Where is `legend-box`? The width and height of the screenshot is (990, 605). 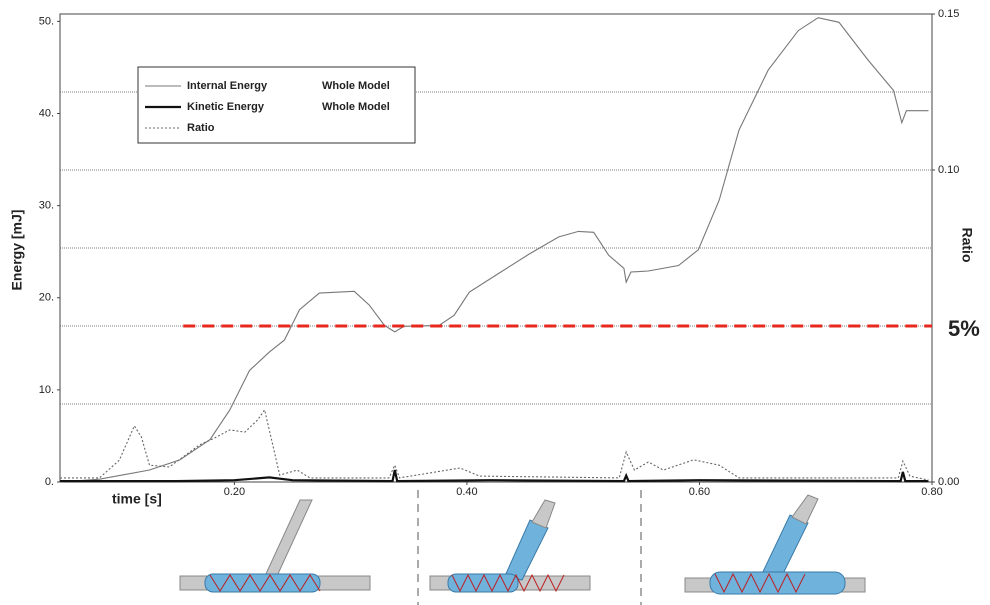 legend-box is located at coordinates (276, 105).